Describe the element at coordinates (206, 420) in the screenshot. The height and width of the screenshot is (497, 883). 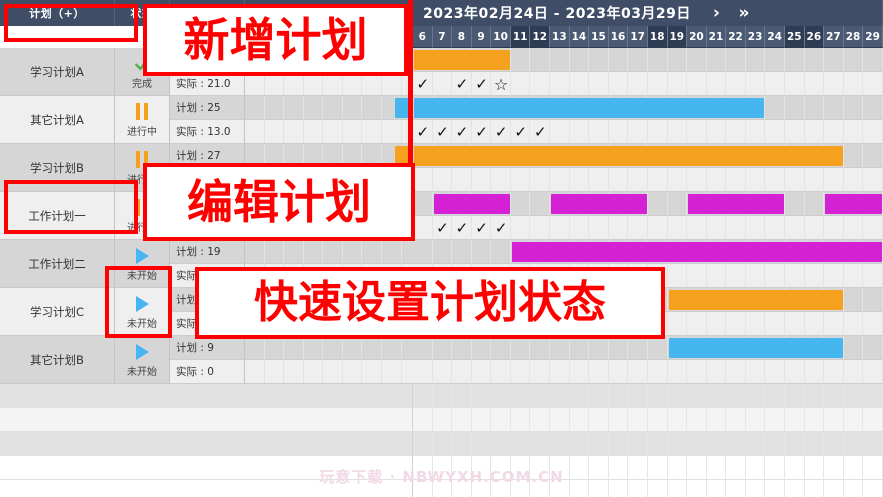
I see `empty-left-cell` at that location.